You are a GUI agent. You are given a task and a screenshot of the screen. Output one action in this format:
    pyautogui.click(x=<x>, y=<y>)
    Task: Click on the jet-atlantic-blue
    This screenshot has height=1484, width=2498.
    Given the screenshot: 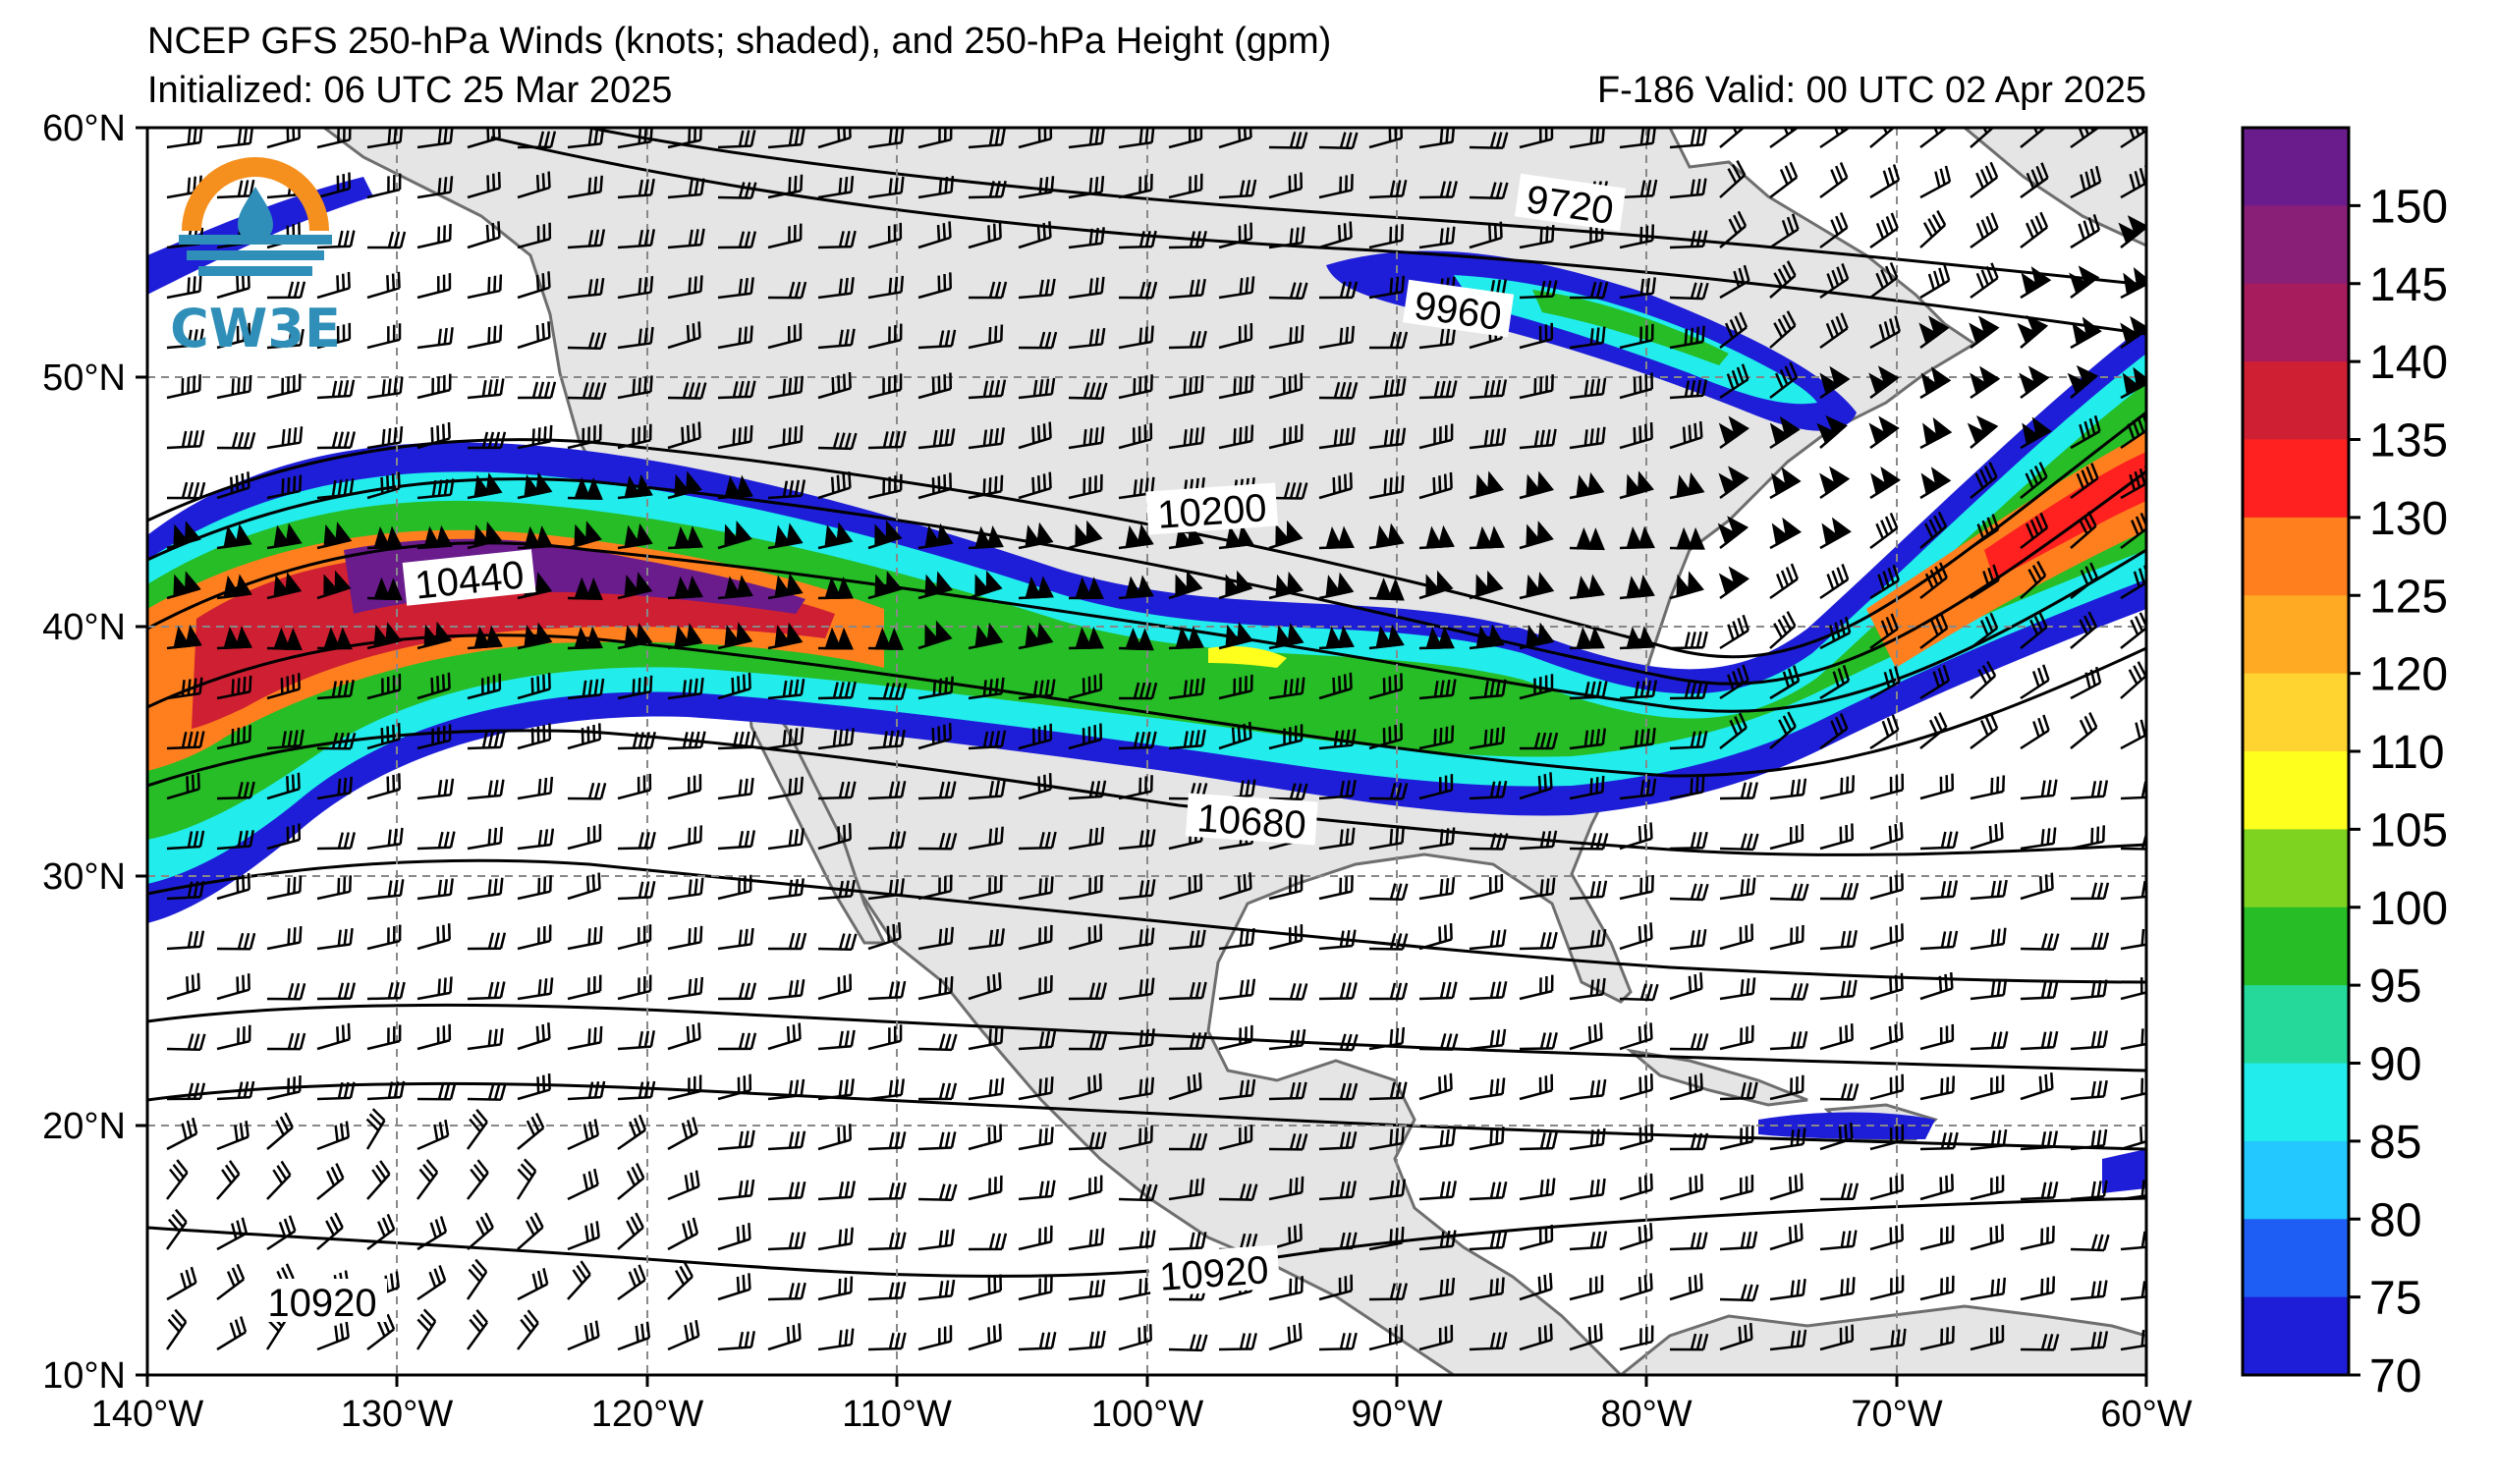 What is the action you would take?
    pyautogui.click(x=2124, y=1171)
    